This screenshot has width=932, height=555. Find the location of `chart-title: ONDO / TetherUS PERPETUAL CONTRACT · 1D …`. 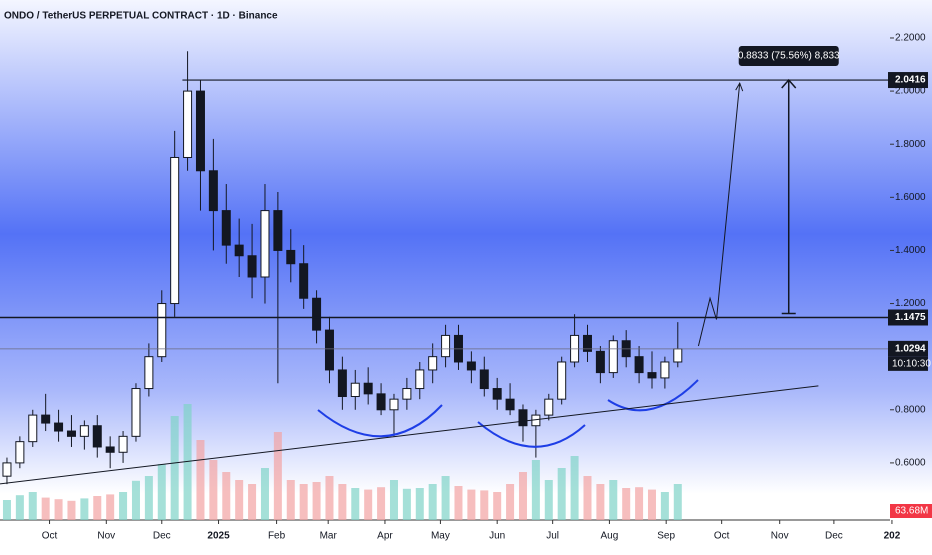

chart-title: ONDO / TetherUS PERPETUAL CONTRACT · 1D … is located at coordinates (141, 16).